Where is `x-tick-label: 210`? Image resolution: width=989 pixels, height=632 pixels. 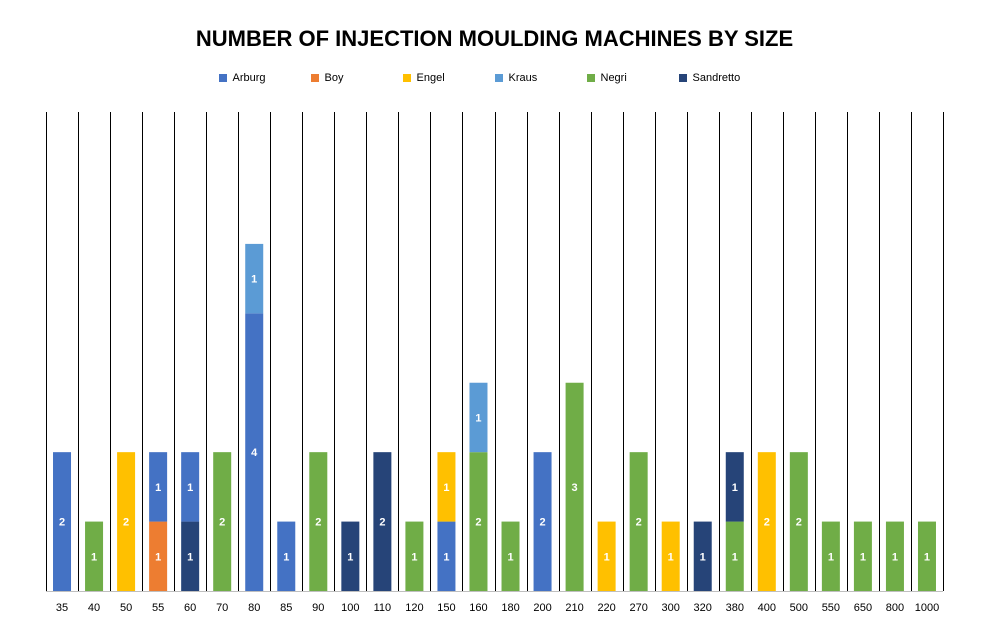
x-tick-label: 210 is located at coordinates (574, 608).